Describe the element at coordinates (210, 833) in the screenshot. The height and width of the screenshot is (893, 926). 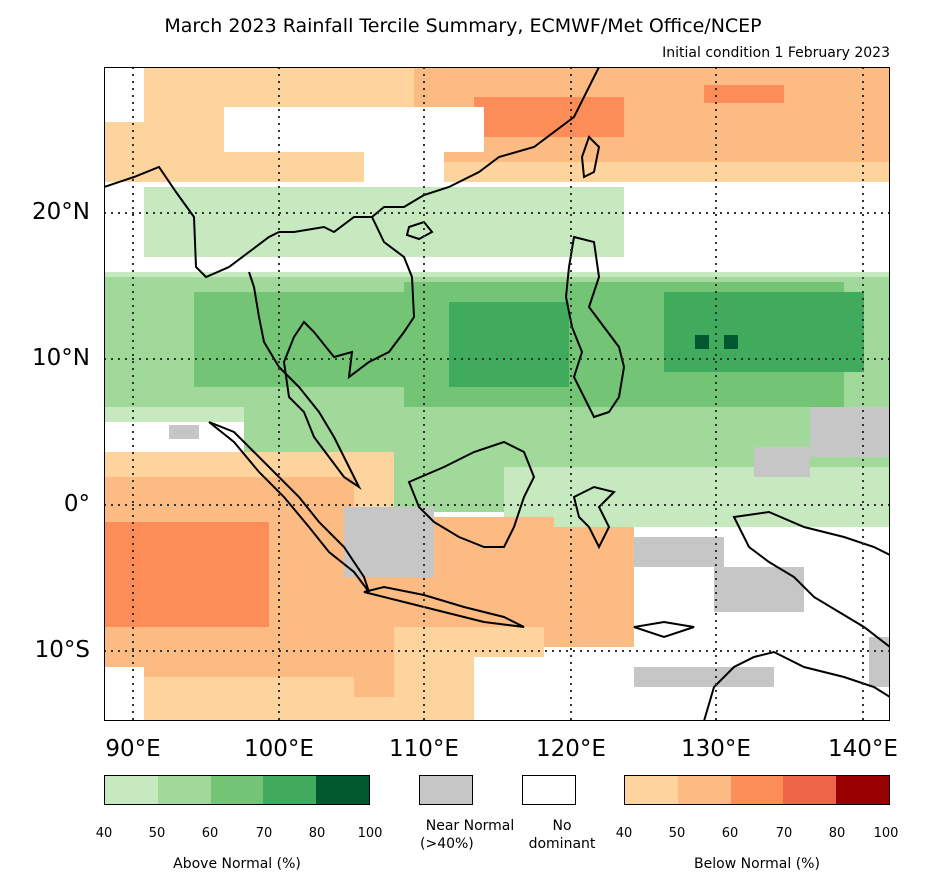
I see `above-tick: 60` at that location.